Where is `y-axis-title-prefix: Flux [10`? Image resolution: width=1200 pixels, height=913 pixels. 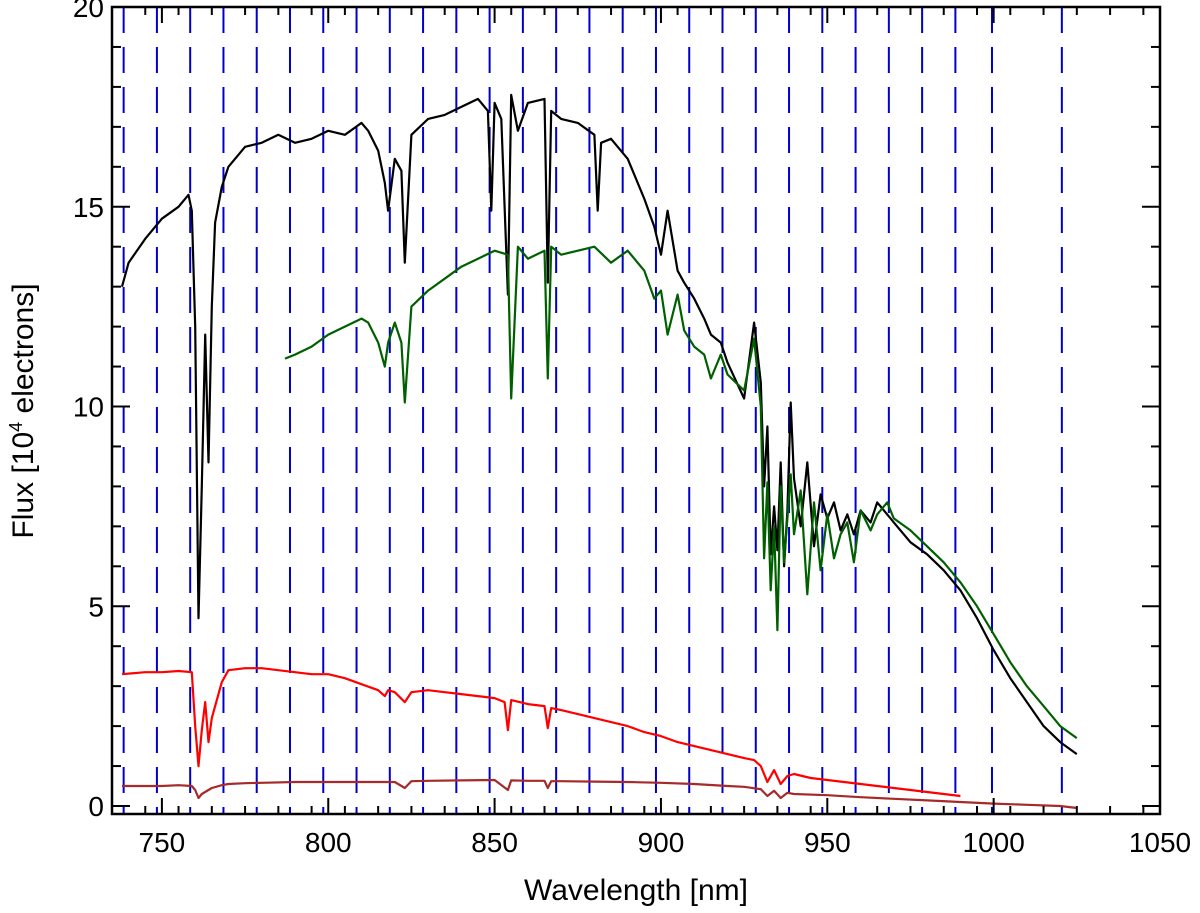 y-axis-title-prefix: Flux [10 is located at coordinates (23, 485).